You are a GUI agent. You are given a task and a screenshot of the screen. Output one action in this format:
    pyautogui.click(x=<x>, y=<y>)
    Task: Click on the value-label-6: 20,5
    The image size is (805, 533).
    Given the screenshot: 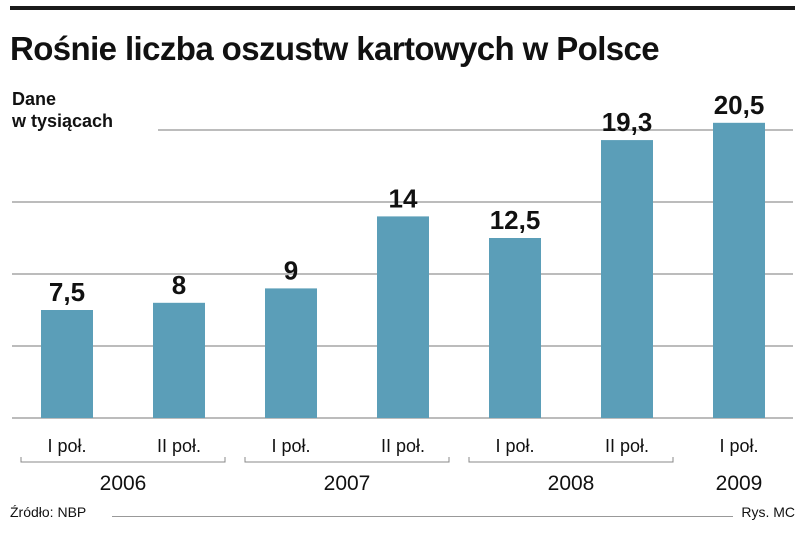 What is the action you would take?
    pyautogui.click(x=739, y=105)
    